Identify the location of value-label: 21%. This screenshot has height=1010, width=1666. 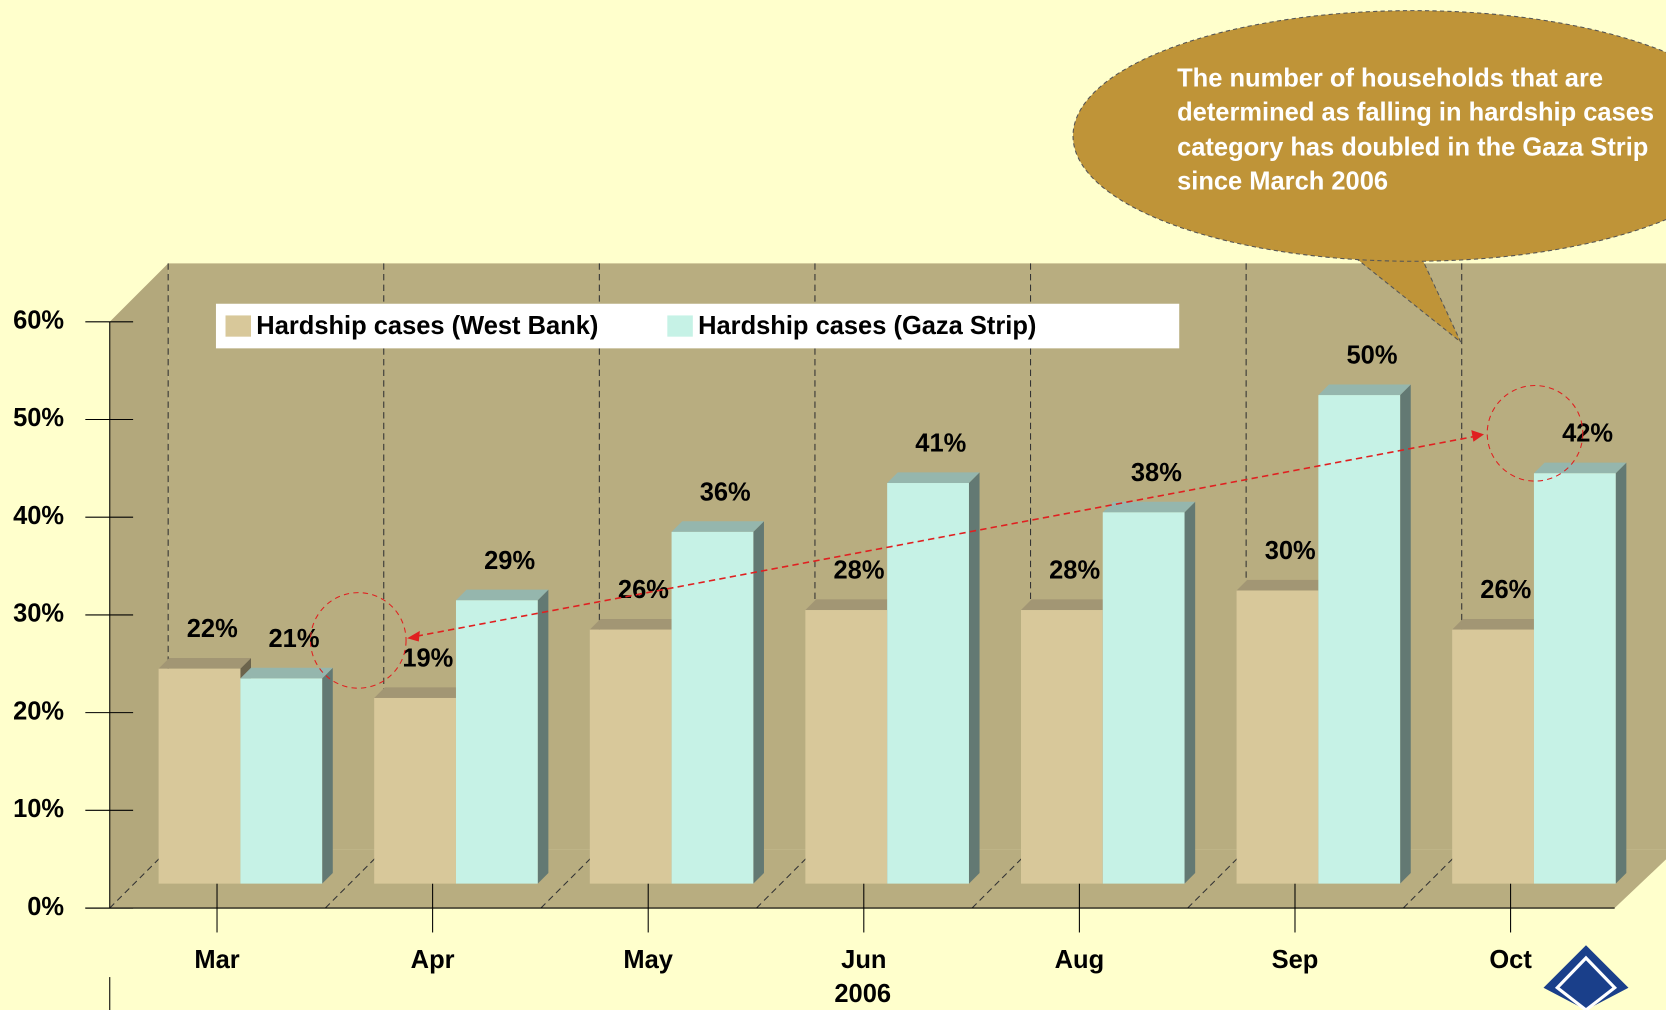
(294, 639).